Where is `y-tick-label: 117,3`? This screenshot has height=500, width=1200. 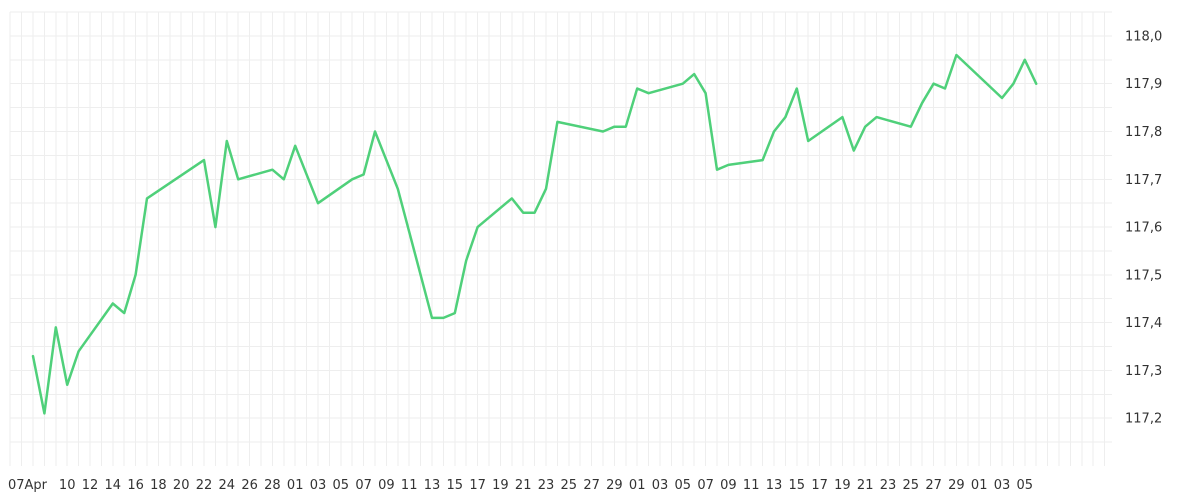 y-tick-label: 117,3 is located at coordinates (1143, 371).